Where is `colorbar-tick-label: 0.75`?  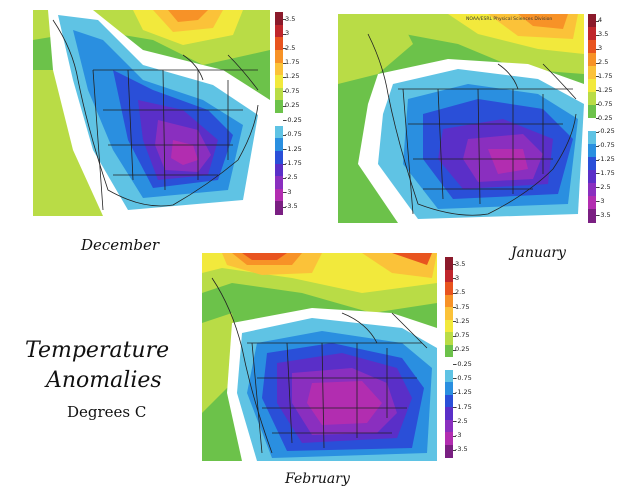 colorbar-tick-label: 0.75 is located at coordinates (605, 103).